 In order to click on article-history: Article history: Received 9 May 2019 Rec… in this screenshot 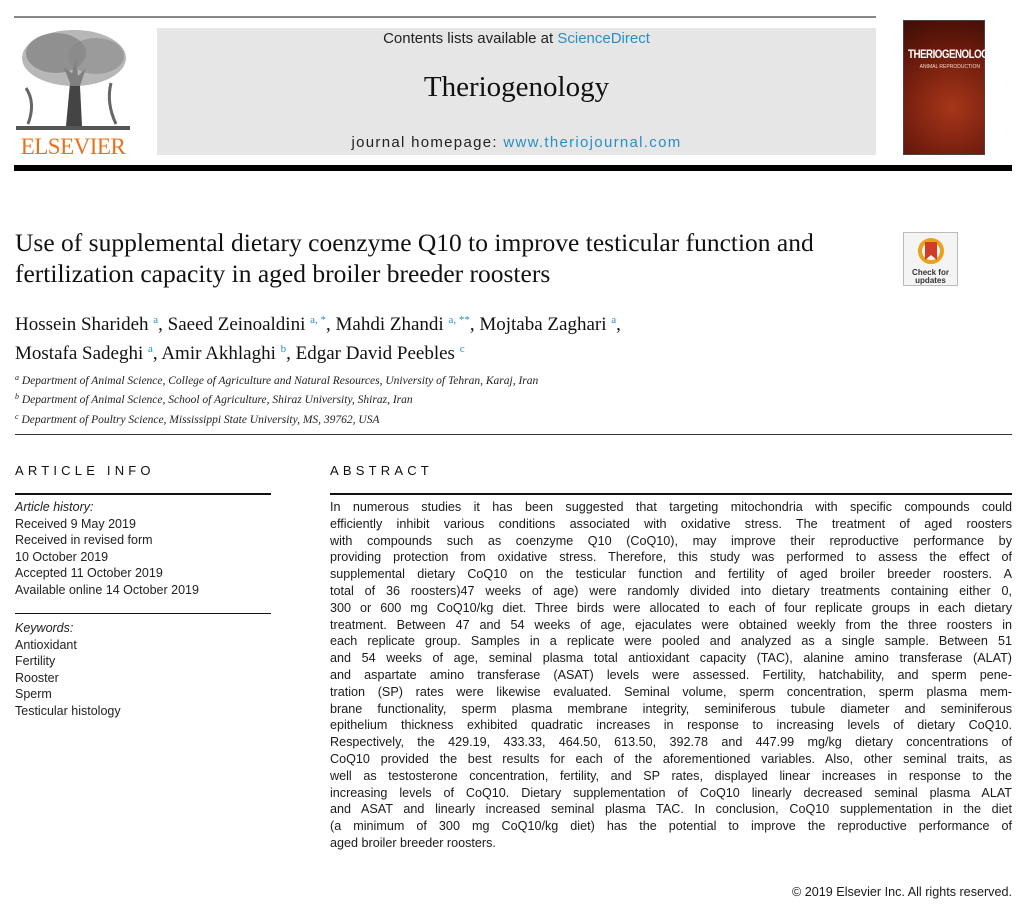, I will do `click(107, 548)`.